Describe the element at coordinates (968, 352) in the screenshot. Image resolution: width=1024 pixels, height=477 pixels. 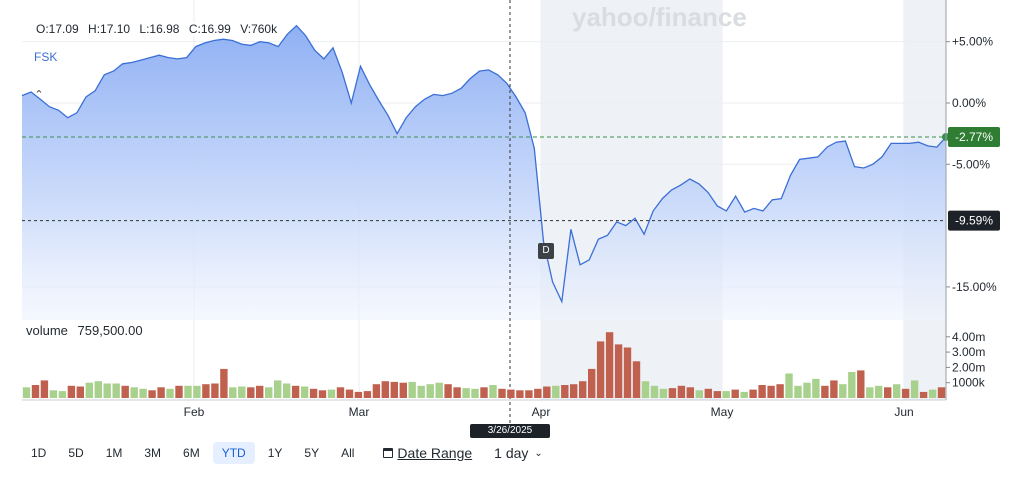
I see `volume-tick-label: 3.00m` at that location.